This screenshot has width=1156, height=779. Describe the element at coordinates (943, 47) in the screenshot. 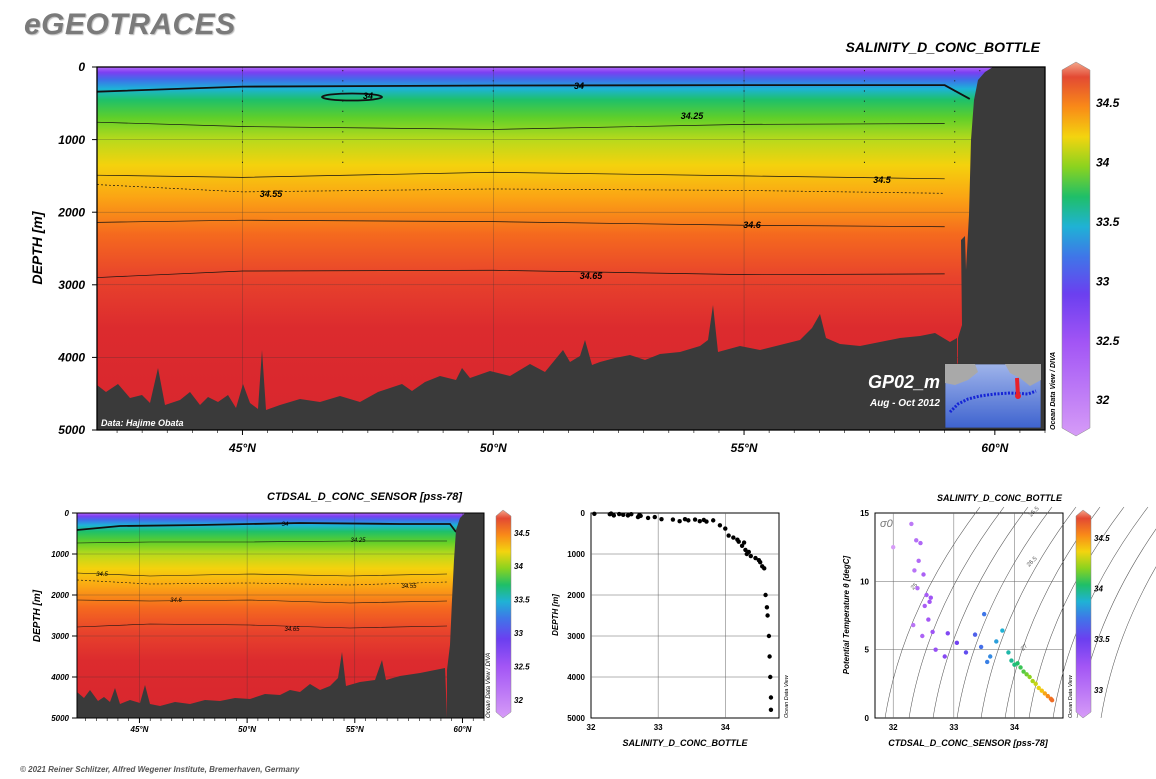

I see `main-section-title: SALINITY_D_CONC_BOTTLE` at that location.